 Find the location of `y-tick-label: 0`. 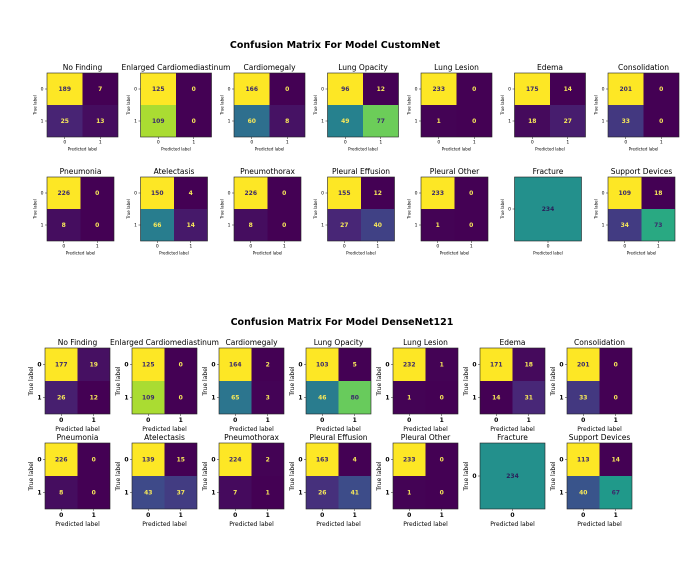

y-tick-label: 0 is located at coordinates (416, 194).